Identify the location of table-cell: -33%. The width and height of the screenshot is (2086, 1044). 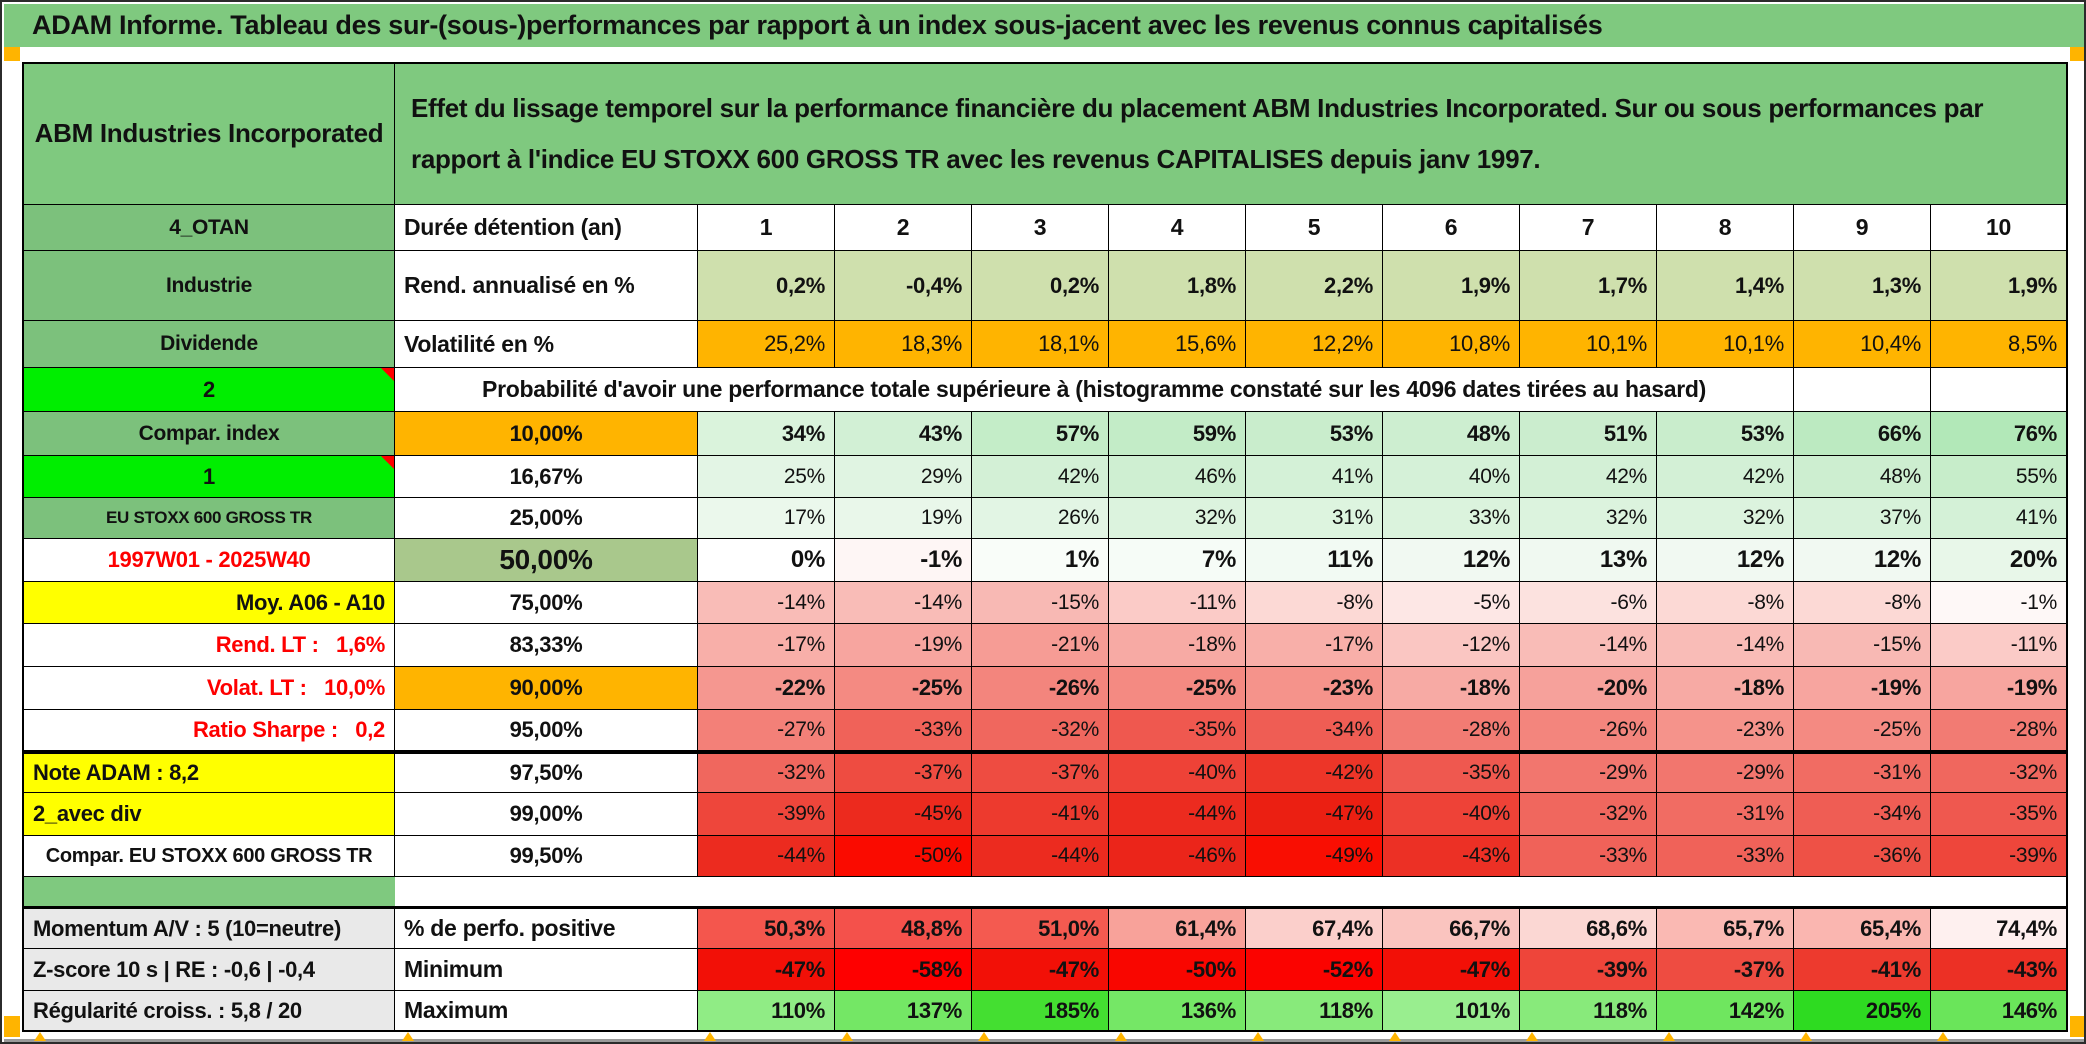
(1725, 856).